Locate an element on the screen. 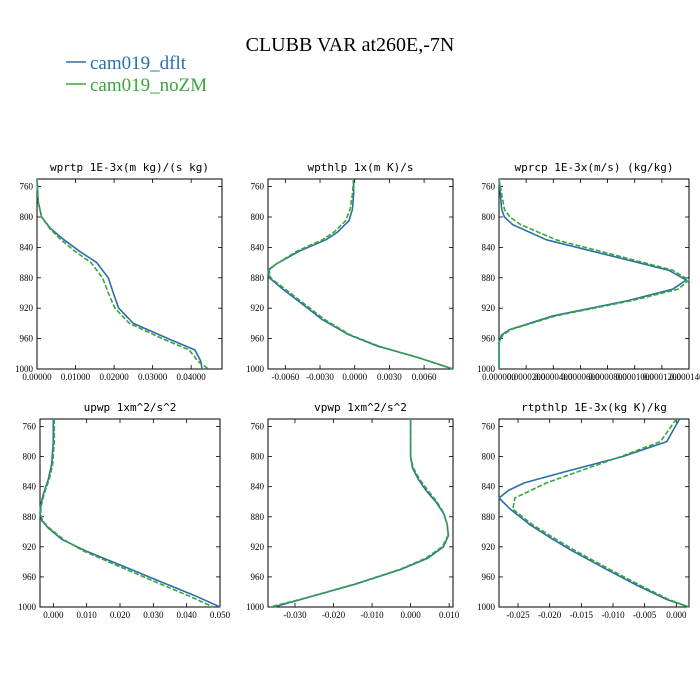 This screenshot has height=700, width=700. legend: cam019_dflt cam019_noZM is located at coordinates (136, 74).